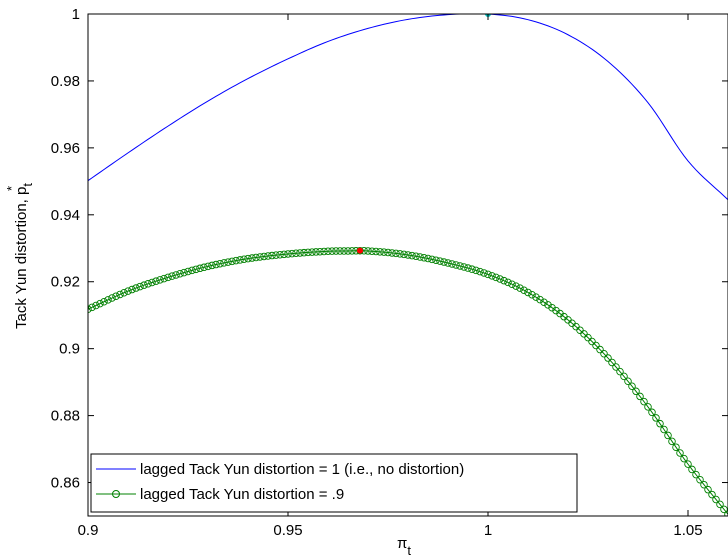  I want to click on y-tick-label: 1, so click(76, 14).